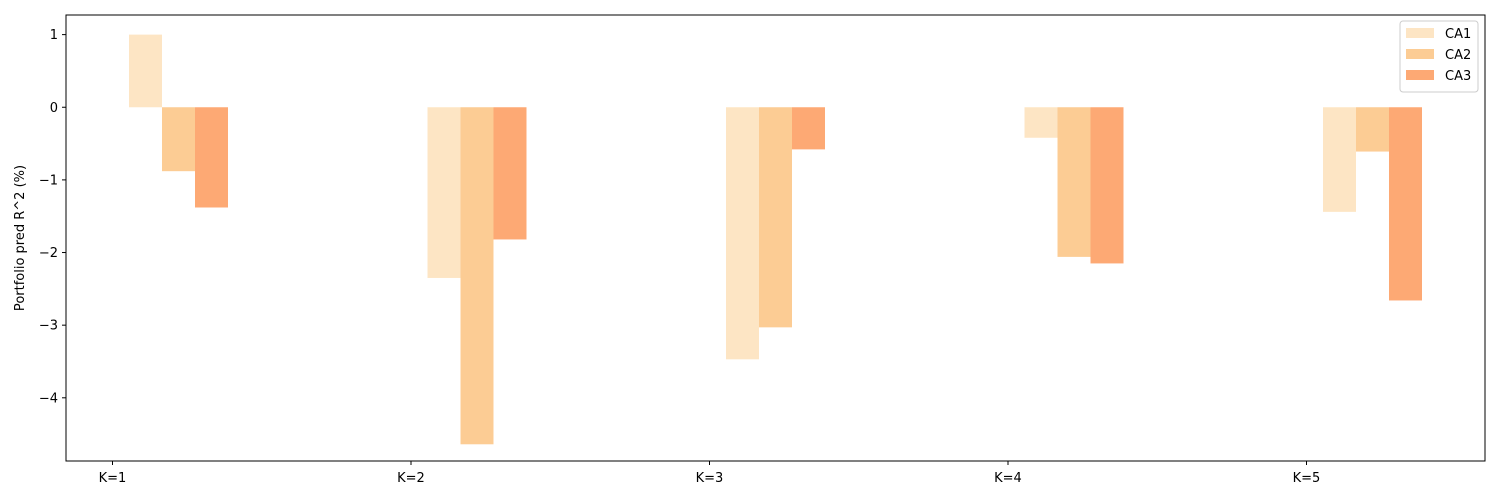 Image resolution: width=1500 pixels, height=504 pixels. I want to click on x-axis-ticks: K=1 K=2 K=3 K=4 K=5, so click(710, 473).